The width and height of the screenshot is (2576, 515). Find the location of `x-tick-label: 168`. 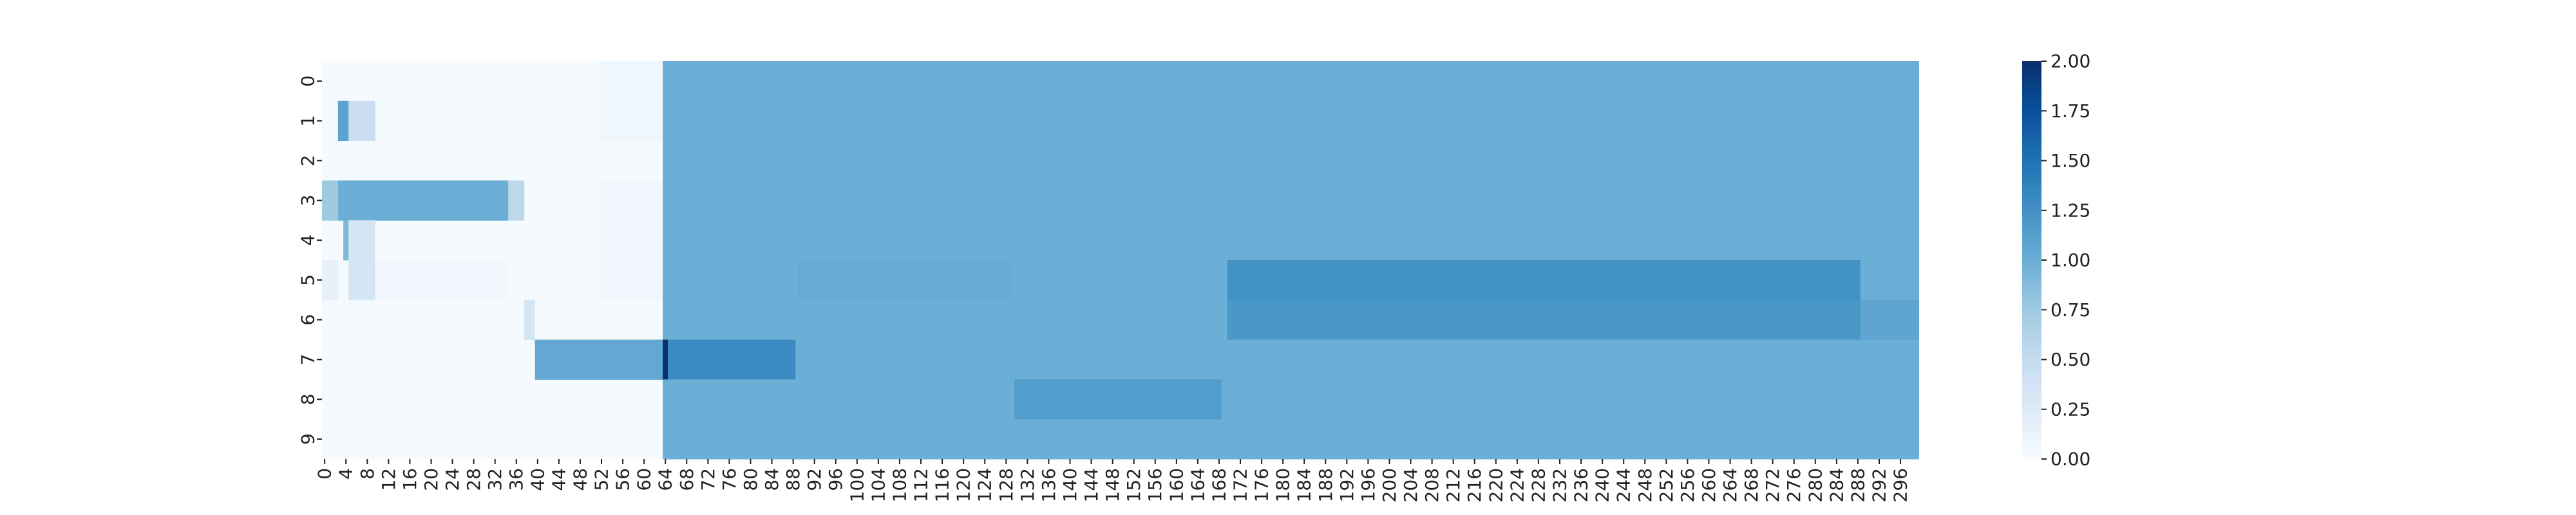

x-tick-label: 168 is located at coordinates (1219, 485).